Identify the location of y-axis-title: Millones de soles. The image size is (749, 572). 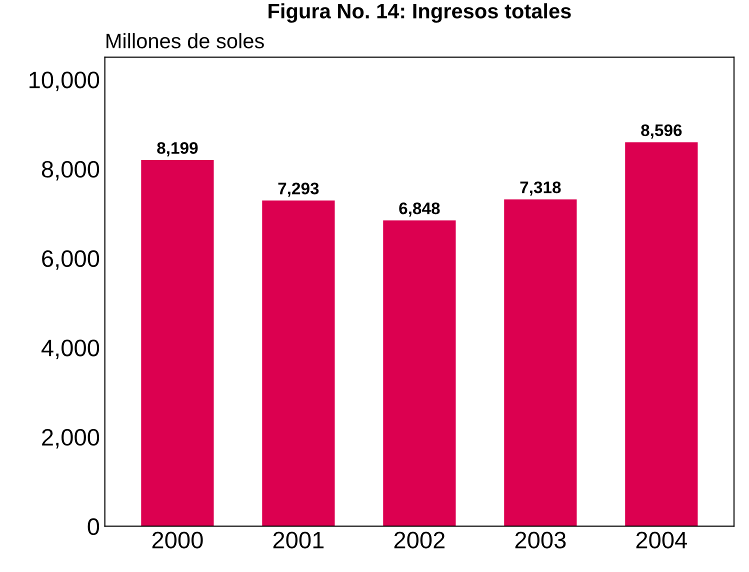
(185, 40).